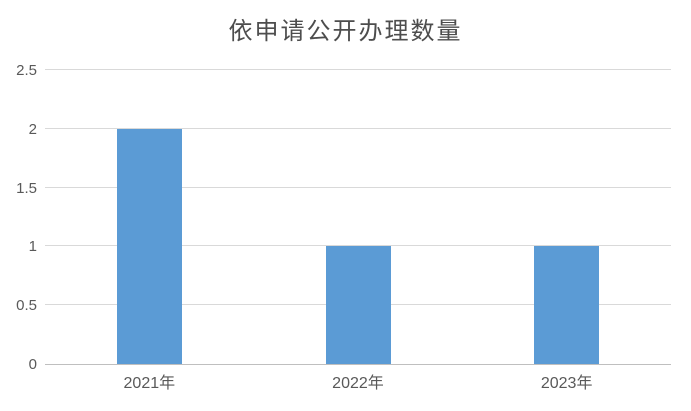 The height and width of the screenshot is (411, 691). I want to click on x-axis-line, so click(358, 364).